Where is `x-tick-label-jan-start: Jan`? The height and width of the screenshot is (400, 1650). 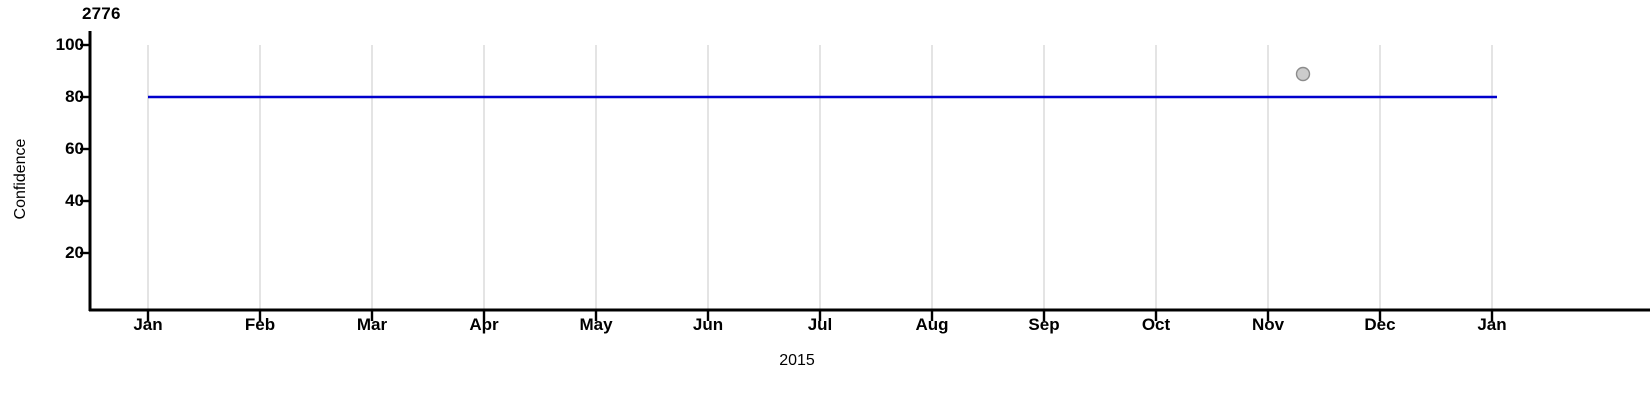
x-tick-label-jan-start: Jan is located at coordinates (148, 324).